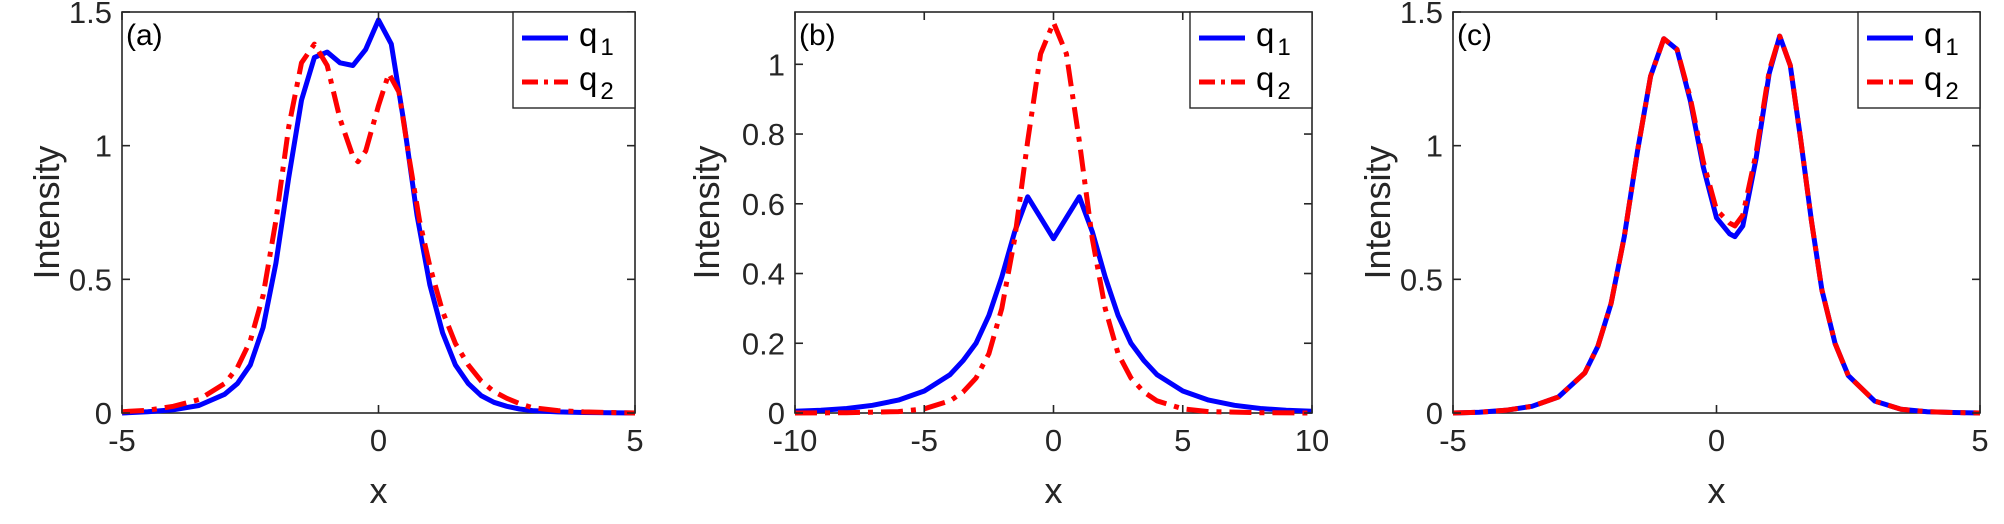 The height and width of the screenshot is (524, 2004). Describe the element at coordinates (763, 204) in the screenshot. I see `y-tick-label: 0.6` at that location.